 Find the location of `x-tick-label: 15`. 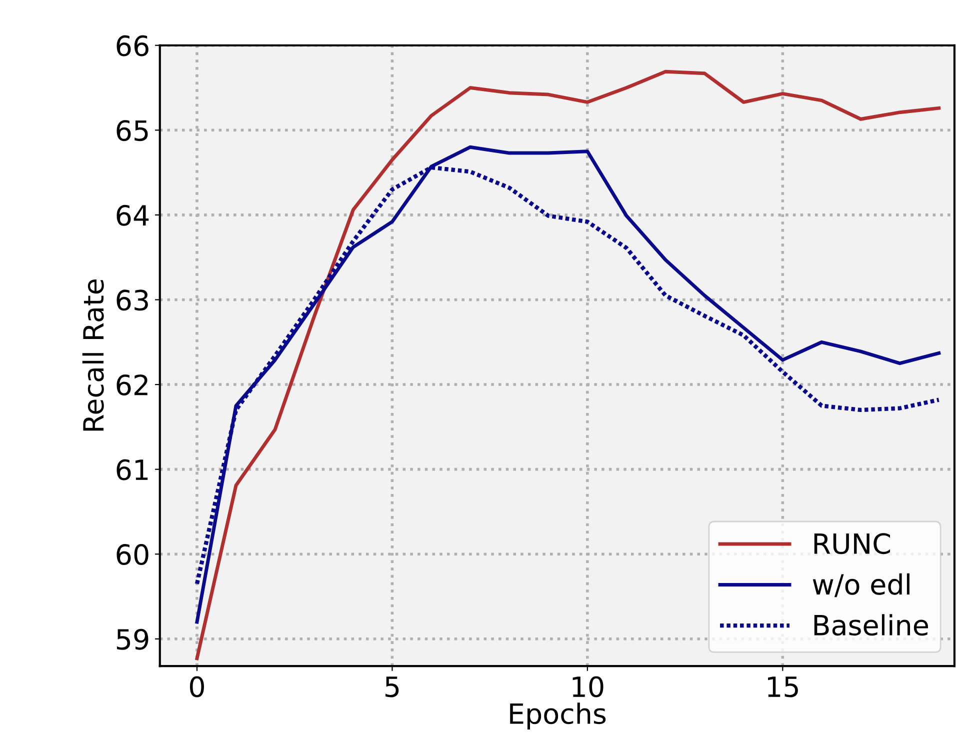

x-tick-label: 15 is located at coordinates (783, 687).